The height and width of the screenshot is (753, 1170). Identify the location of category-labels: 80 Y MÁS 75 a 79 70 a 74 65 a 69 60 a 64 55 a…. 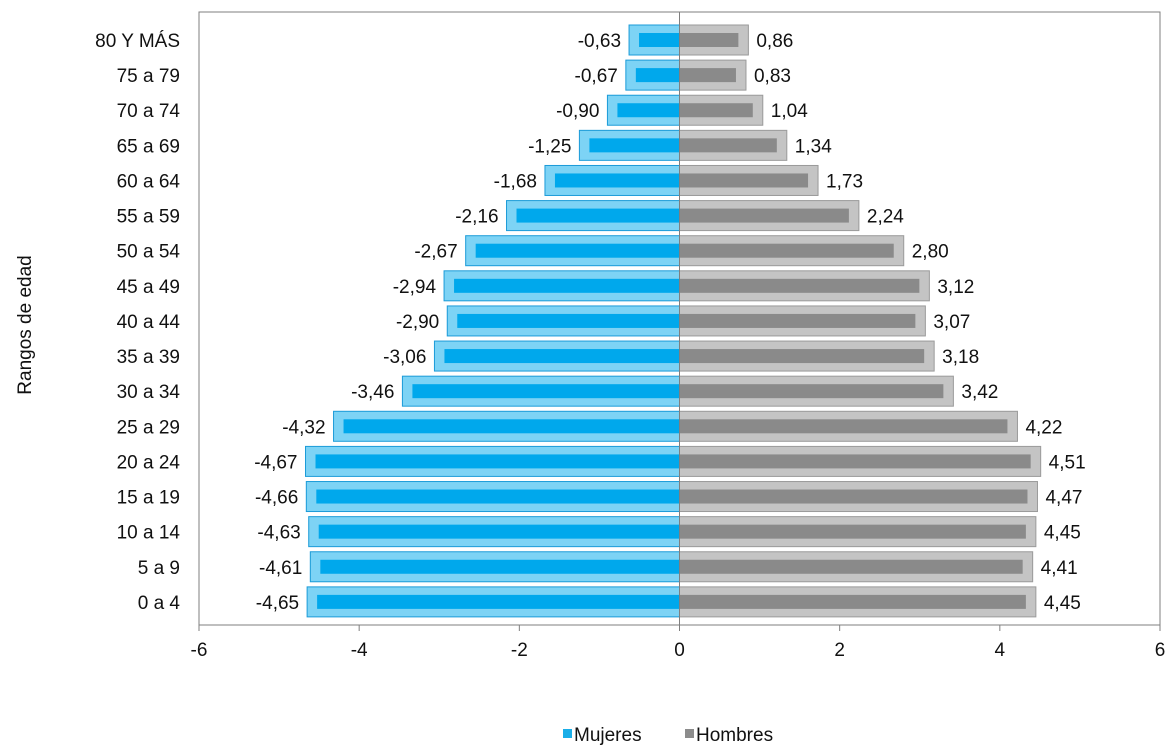
(137, 322).